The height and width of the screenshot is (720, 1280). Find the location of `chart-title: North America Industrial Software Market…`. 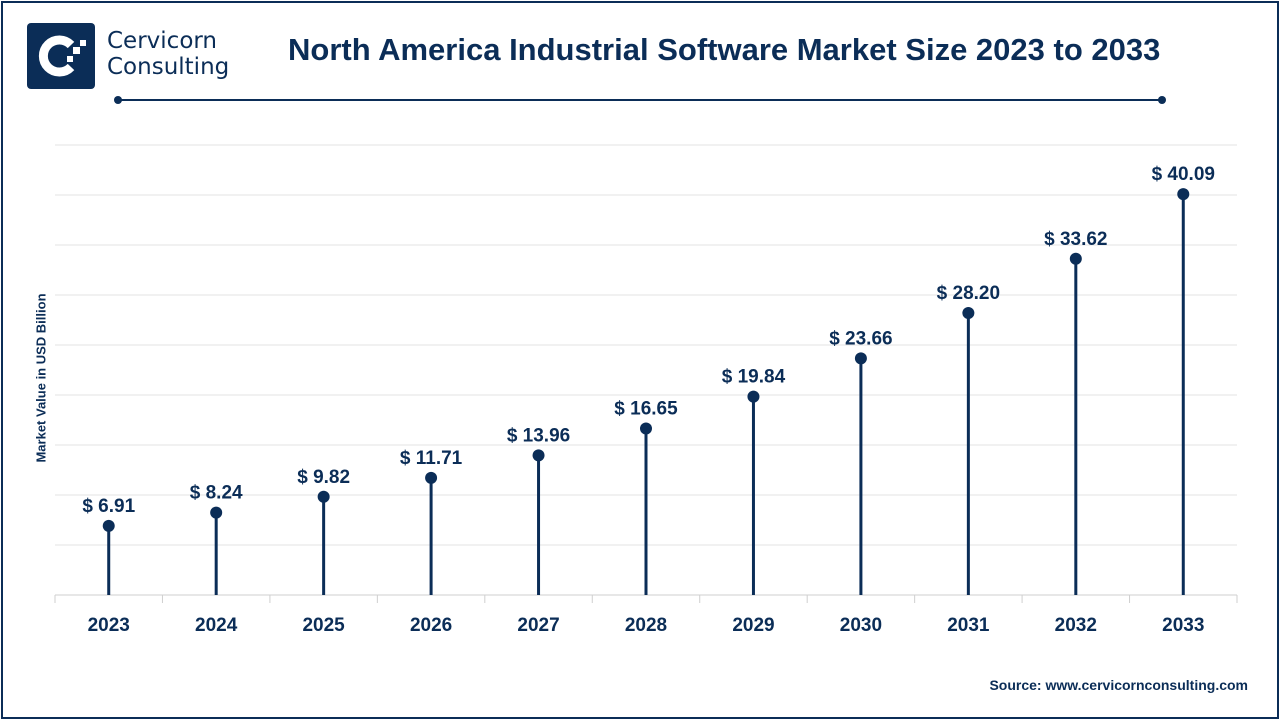

chart-title: North America Industrial Software Market… is located at coordinates (724, 49).